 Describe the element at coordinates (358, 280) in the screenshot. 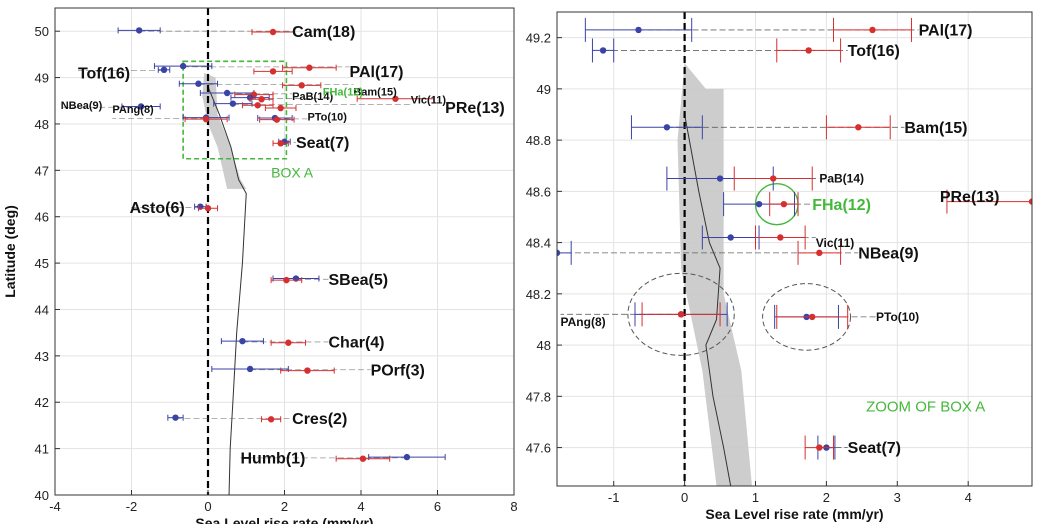

I see `chart-1-station-label: SBea(5)` at that location.